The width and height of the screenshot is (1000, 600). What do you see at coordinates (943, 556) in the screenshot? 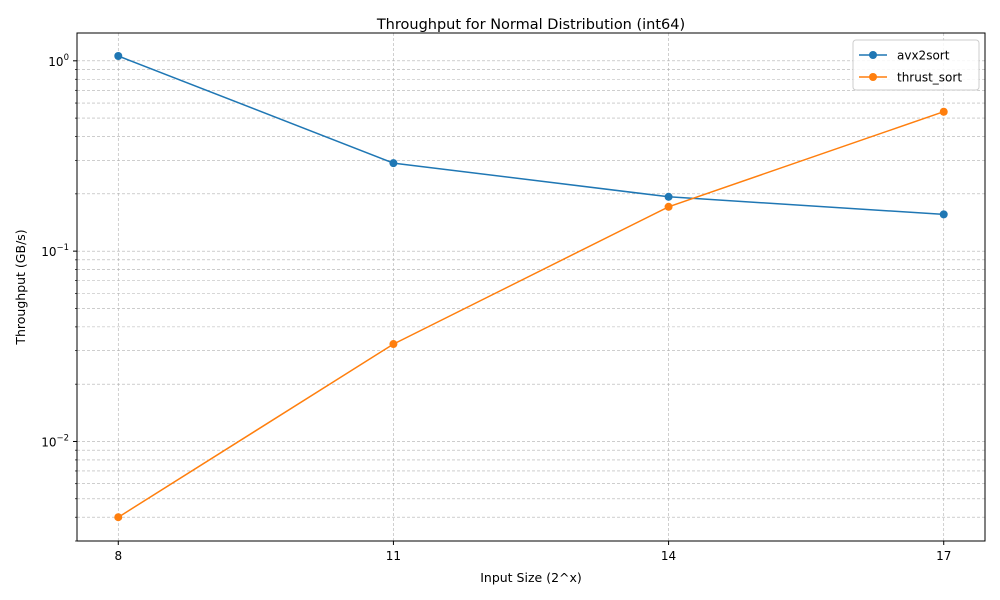
I see `x-tick-label: 17` at bounding box center [943, 556].